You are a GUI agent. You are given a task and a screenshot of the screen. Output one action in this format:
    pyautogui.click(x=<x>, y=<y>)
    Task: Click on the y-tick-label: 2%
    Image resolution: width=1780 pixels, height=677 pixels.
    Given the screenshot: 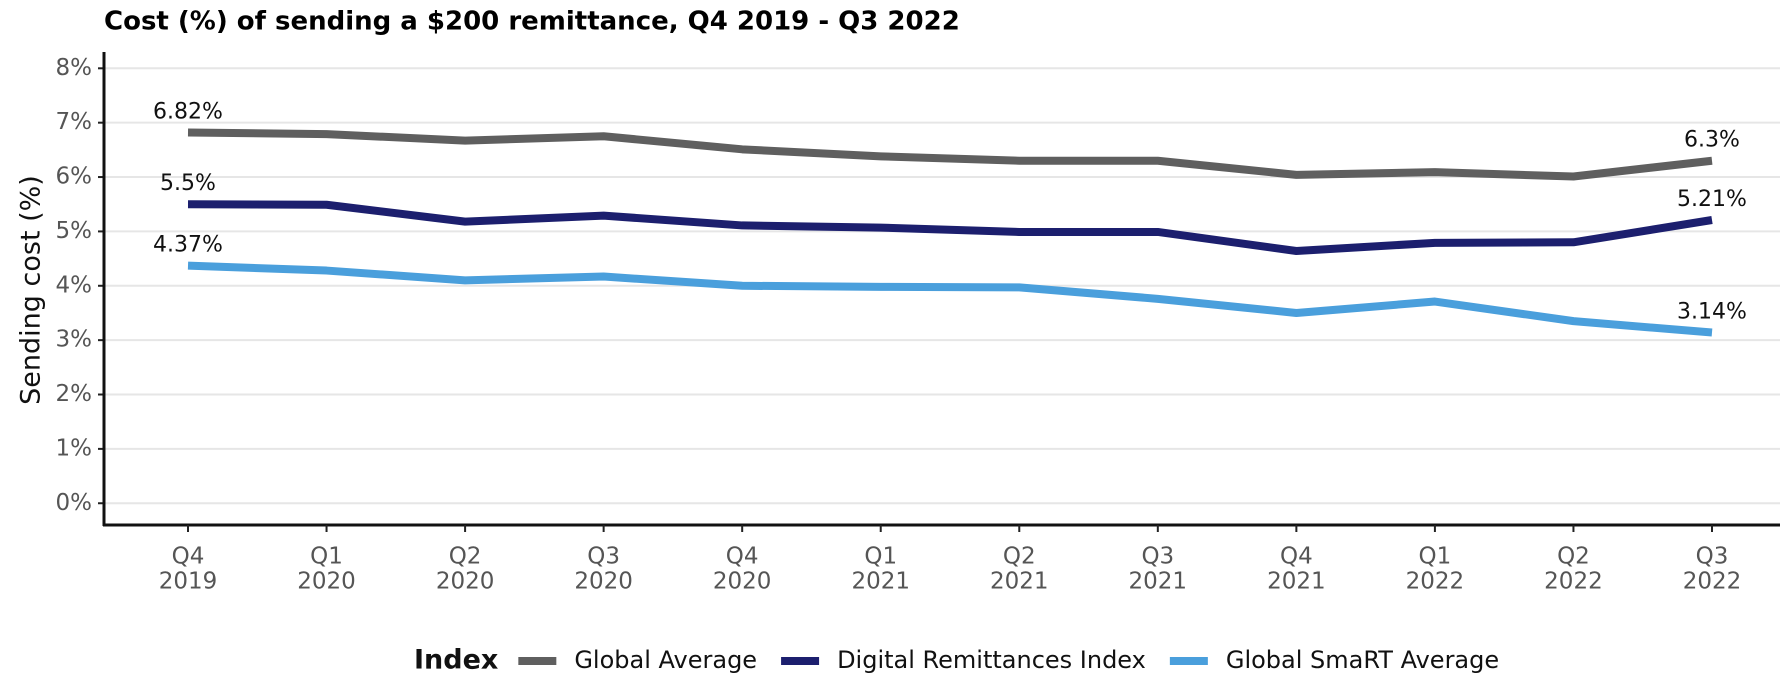 What is the action you would take?
    pyautogui.click(x=74, y=394)
    